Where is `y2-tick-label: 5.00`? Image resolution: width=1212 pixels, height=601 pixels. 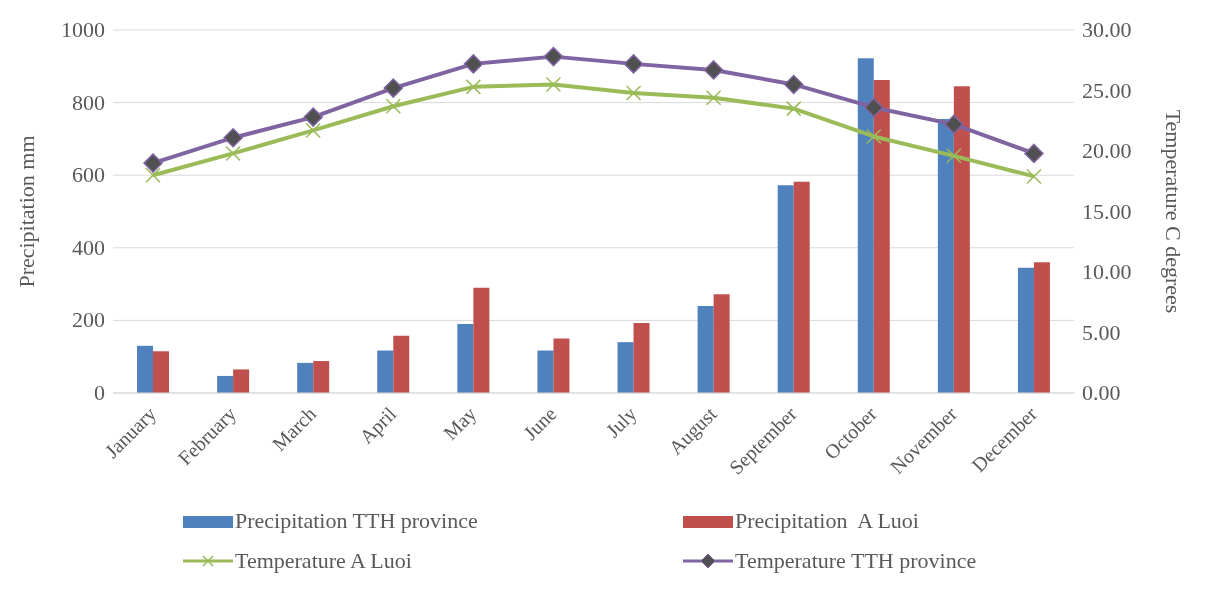 y2-tick-label: 5.00 is located at coordinates (1101, 332).